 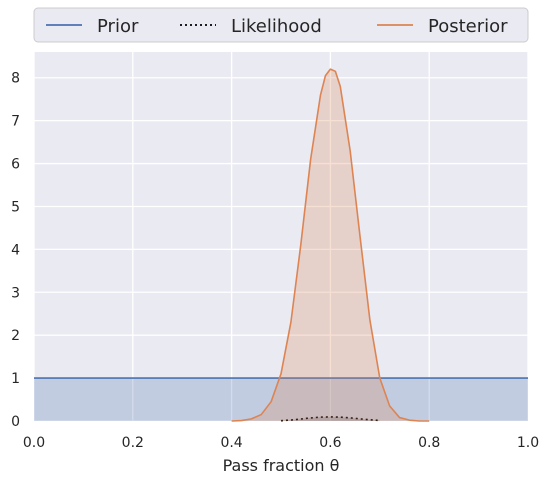 I want to click on legend-box, so click(x=281, y=25).